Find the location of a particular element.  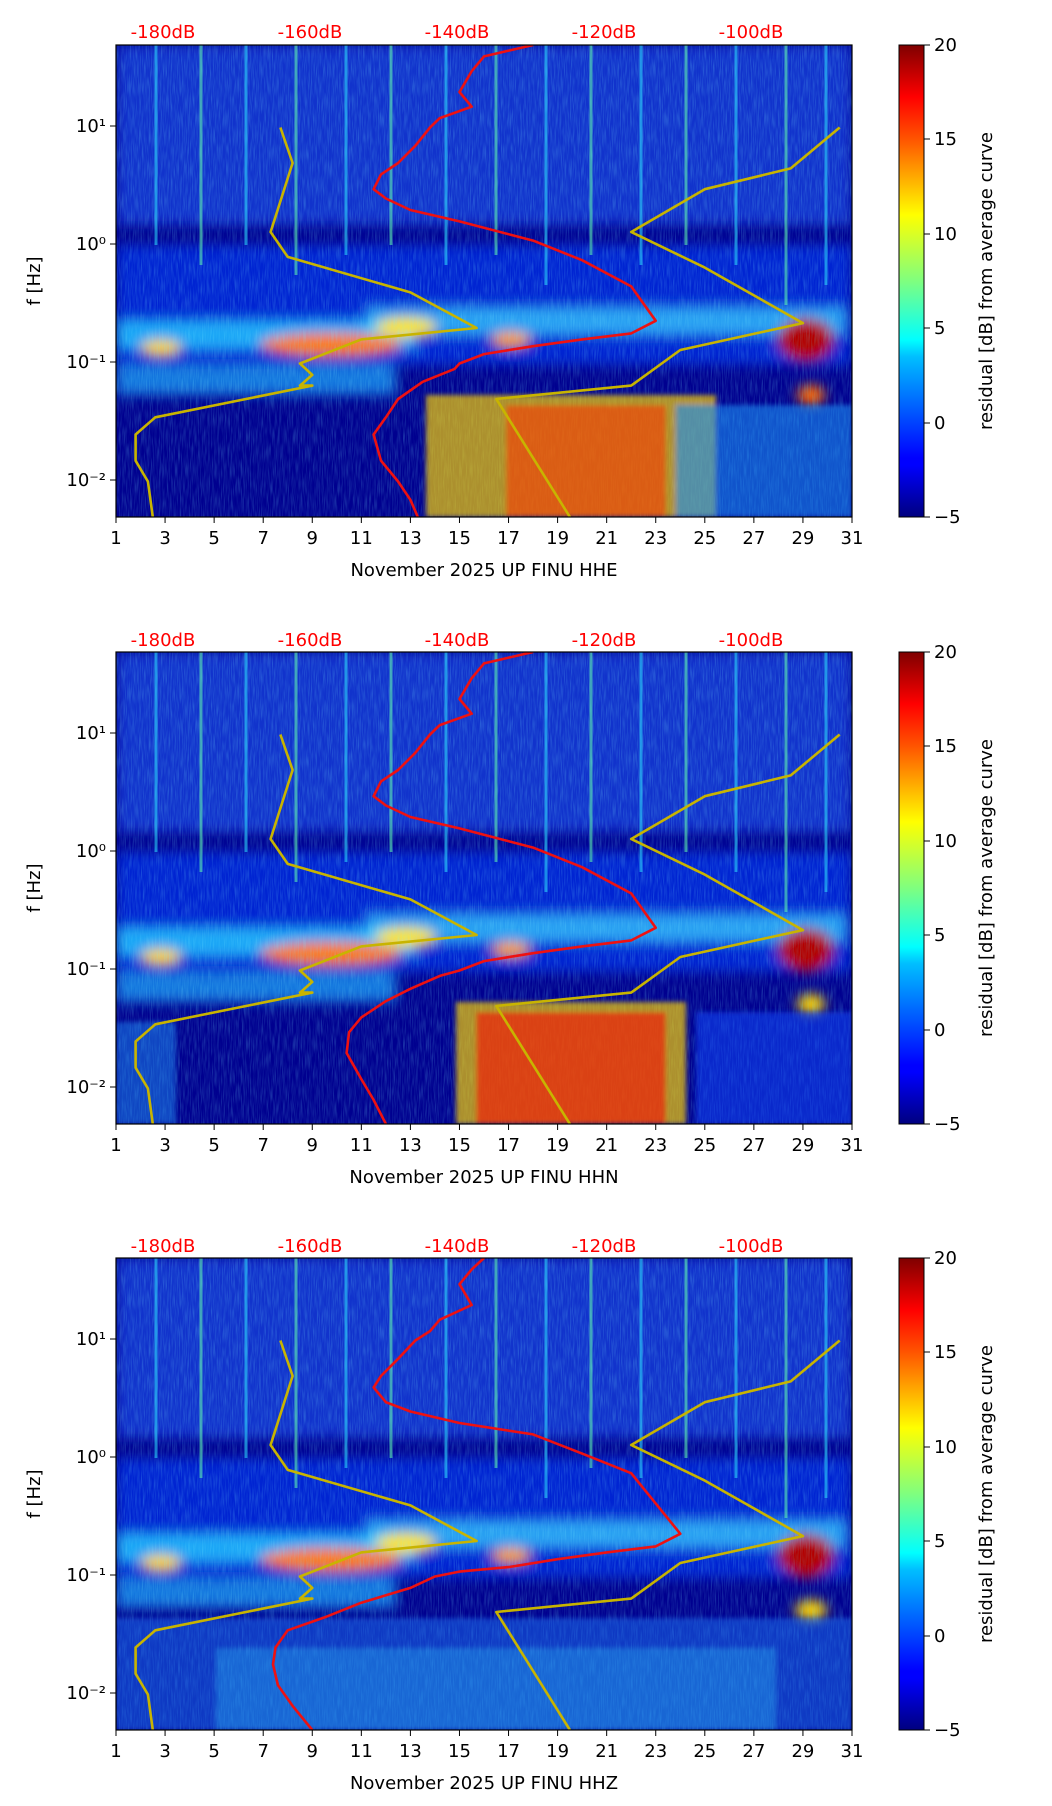

colorbar-tick-label: 10 is located at coordinates (945, 841).